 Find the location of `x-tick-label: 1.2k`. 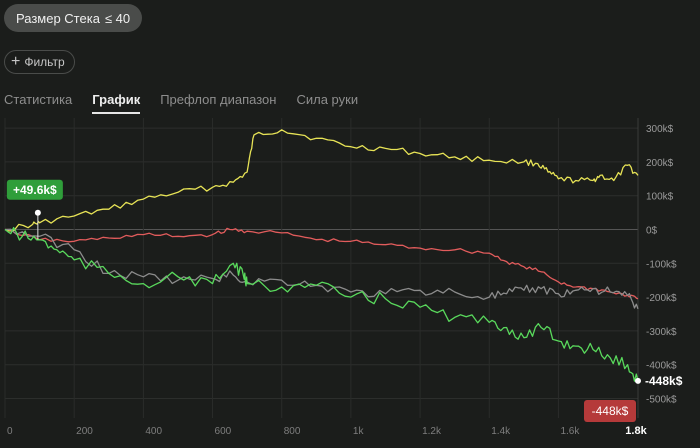

x-tick-label: 1.2k is located at coordinates (432, 431).